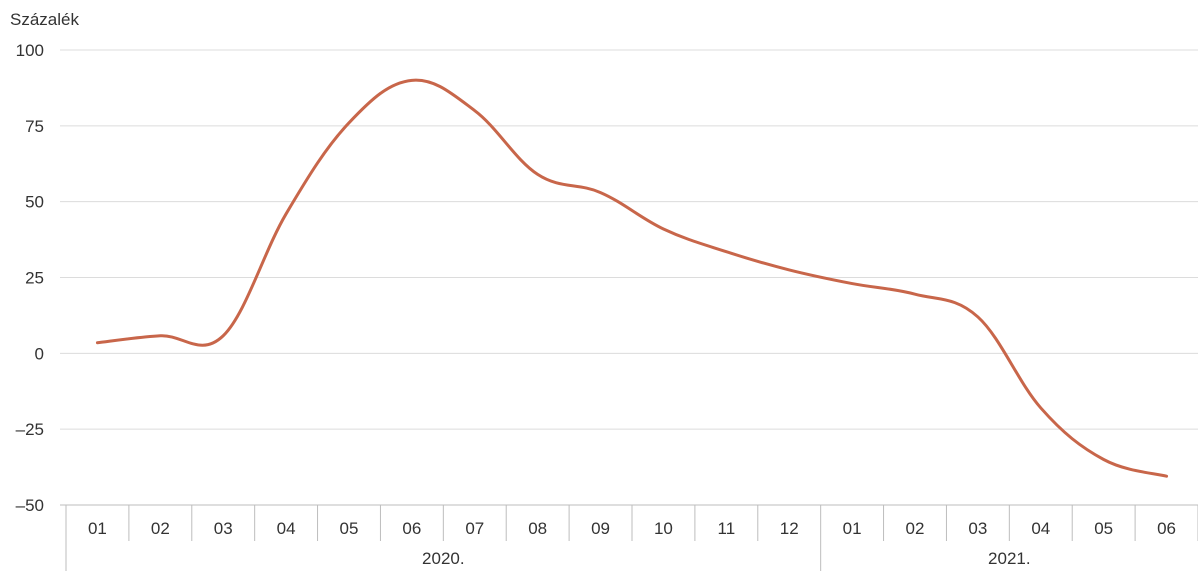 The width and height of the screenshot is (1198, 571). I want to click on y-tick-label: 25, so click(34, 278).